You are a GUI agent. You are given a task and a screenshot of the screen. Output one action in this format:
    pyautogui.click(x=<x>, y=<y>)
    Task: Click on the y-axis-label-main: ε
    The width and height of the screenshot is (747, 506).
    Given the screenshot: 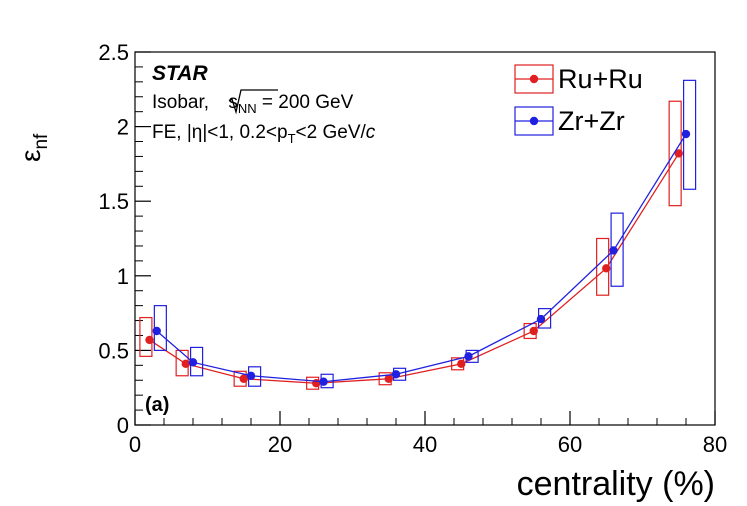 What is the action you would take?
    pyautogui.click(x=30, y=156)
    